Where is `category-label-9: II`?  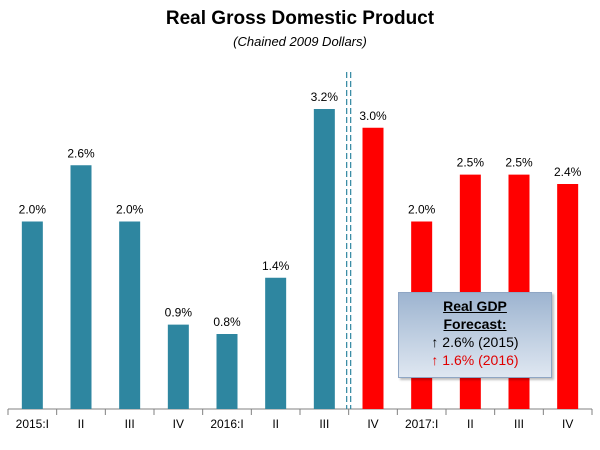
category-label-9: II is located at coordinates (470, 424).